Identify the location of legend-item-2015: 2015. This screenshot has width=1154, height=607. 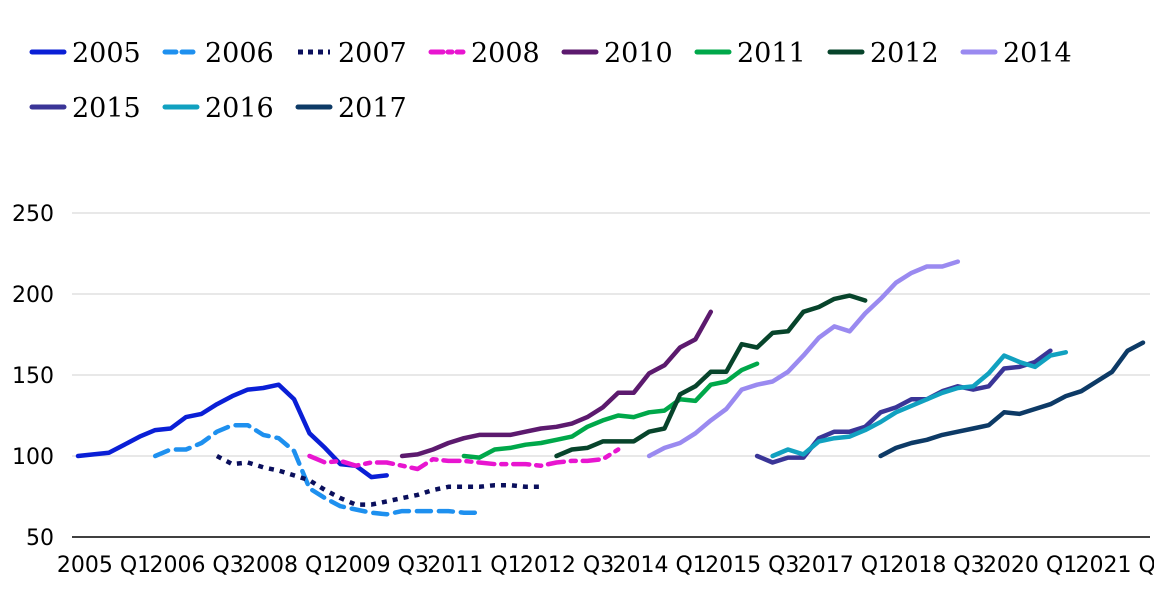
(85, 108).